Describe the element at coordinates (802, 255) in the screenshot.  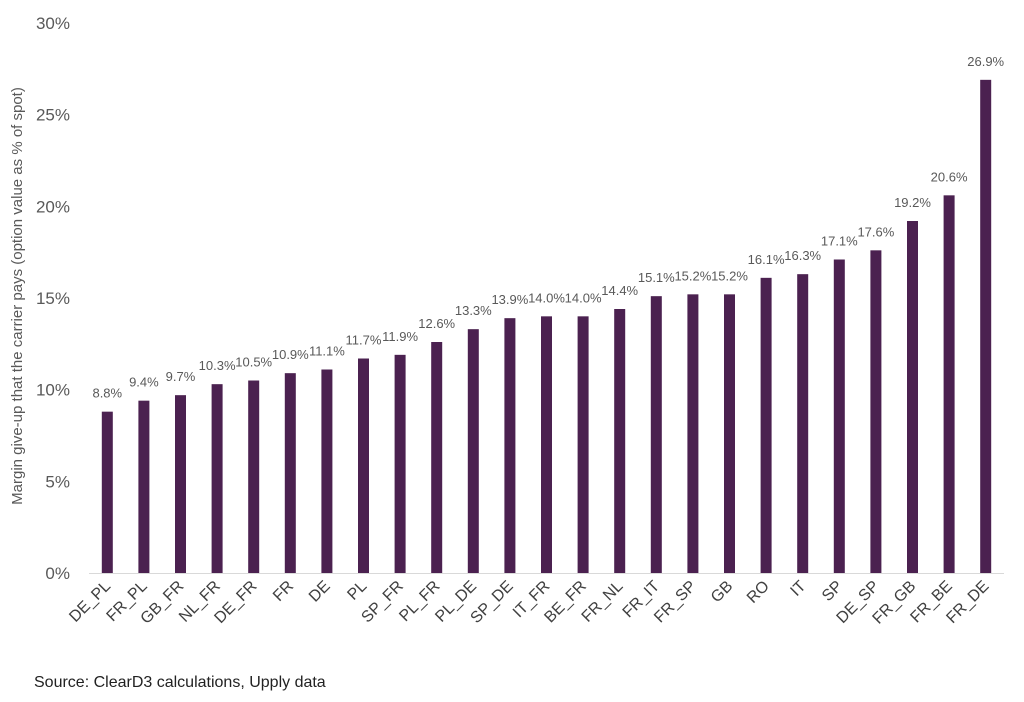
I see `data-label: 16.3%` at that location.